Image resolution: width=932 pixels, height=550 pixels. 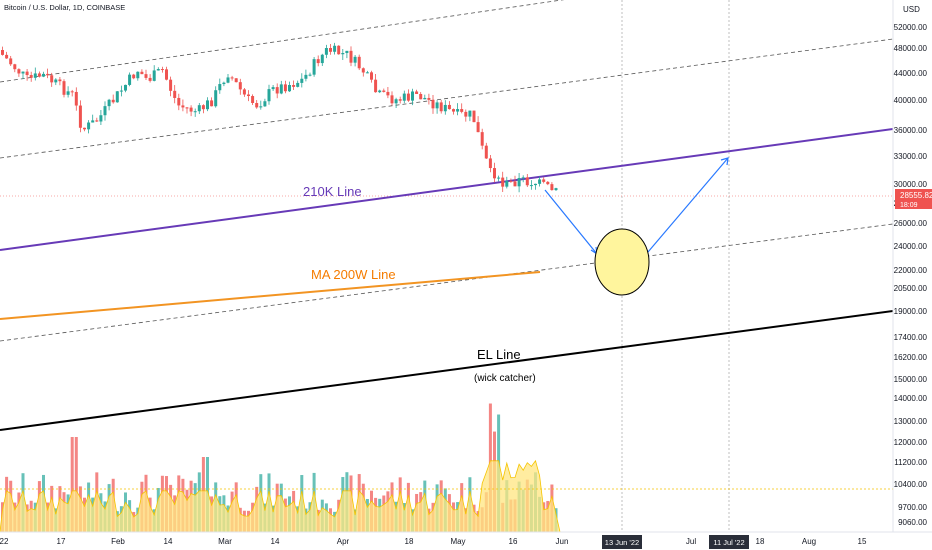 What do you see at coordinates (911, 398) in the screenshot?
I see `price-tick-label: 14000.00` at bounding box center [911, 398].